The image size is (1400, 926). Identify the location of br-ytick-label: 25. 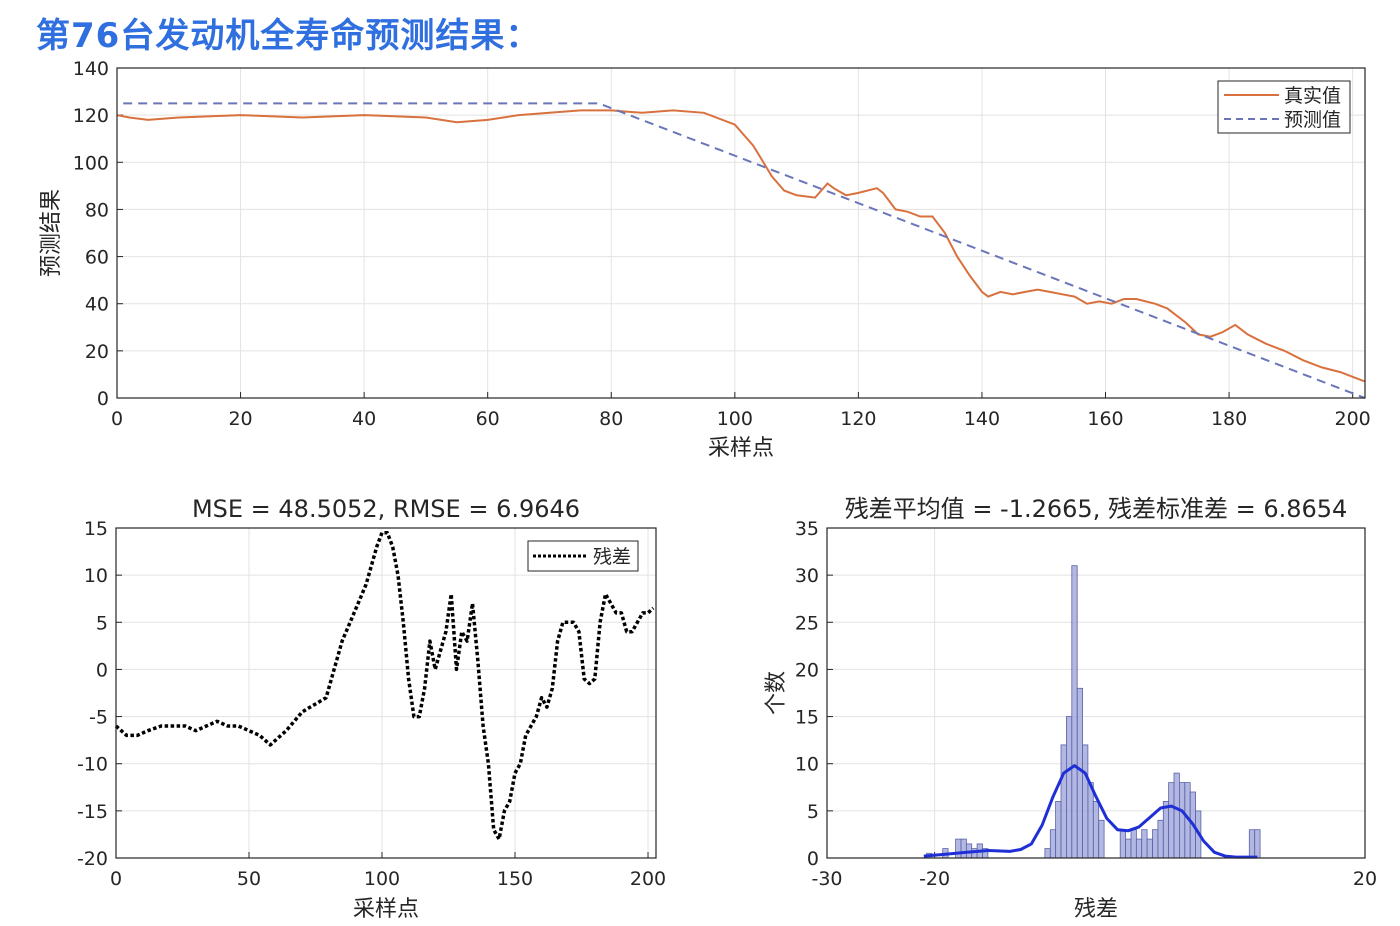
(807, 623).